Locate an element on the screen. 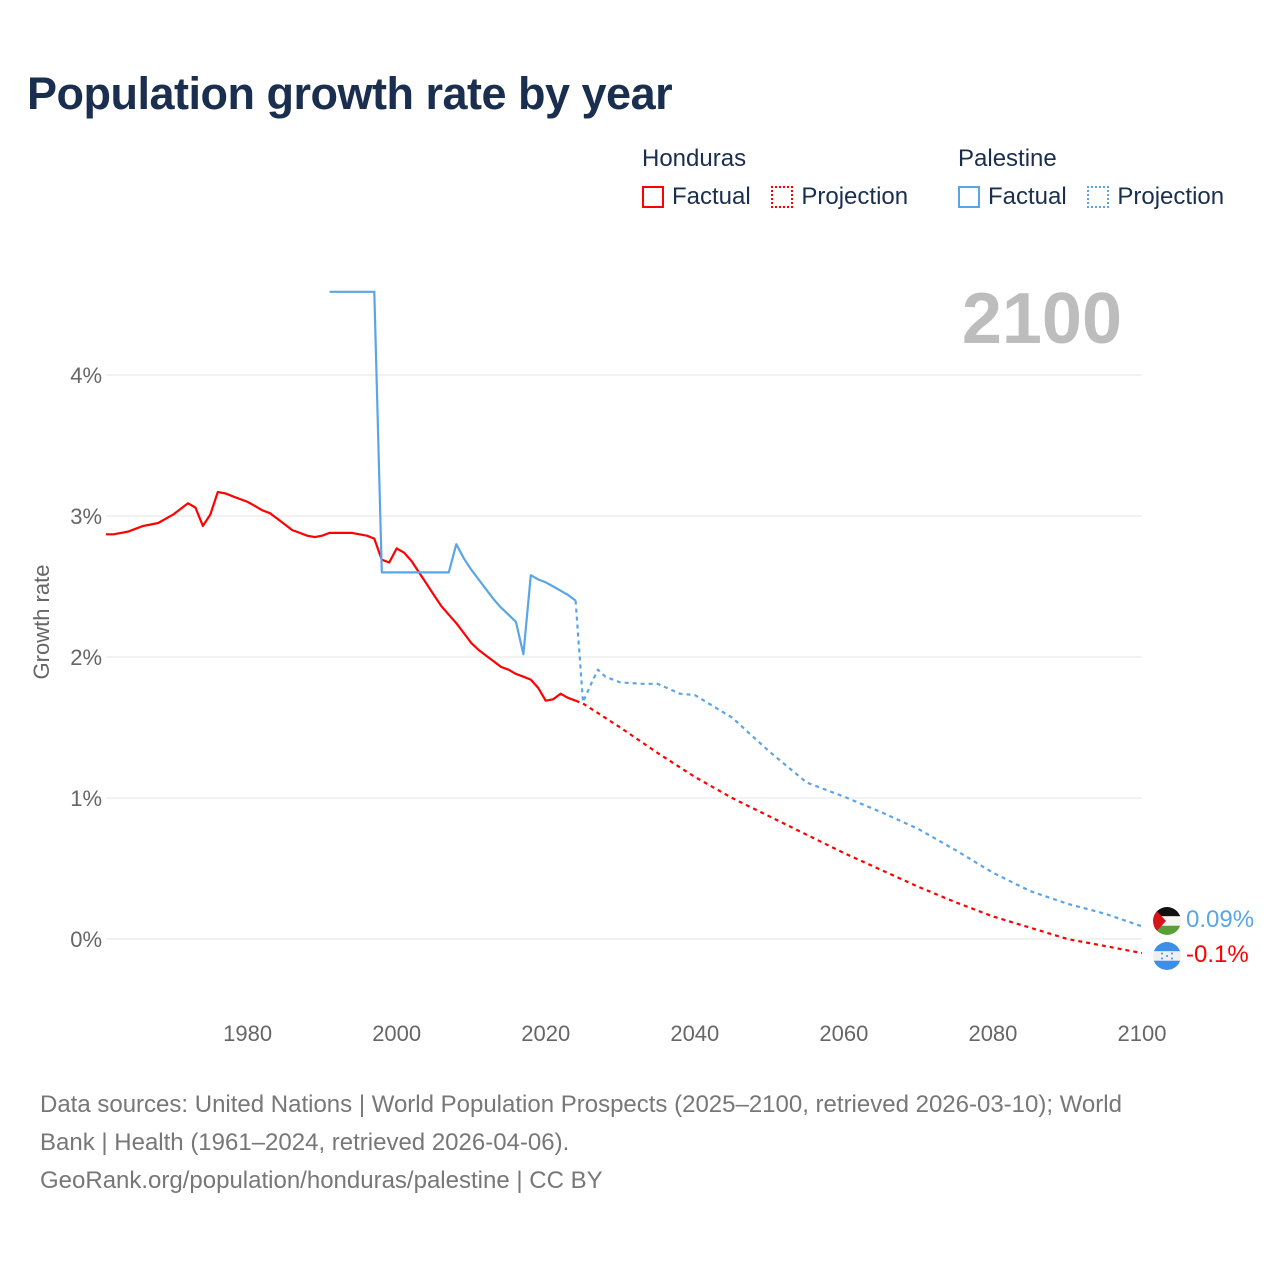  x-tick-label: 2100 is located at coordinates (1142, 1033).